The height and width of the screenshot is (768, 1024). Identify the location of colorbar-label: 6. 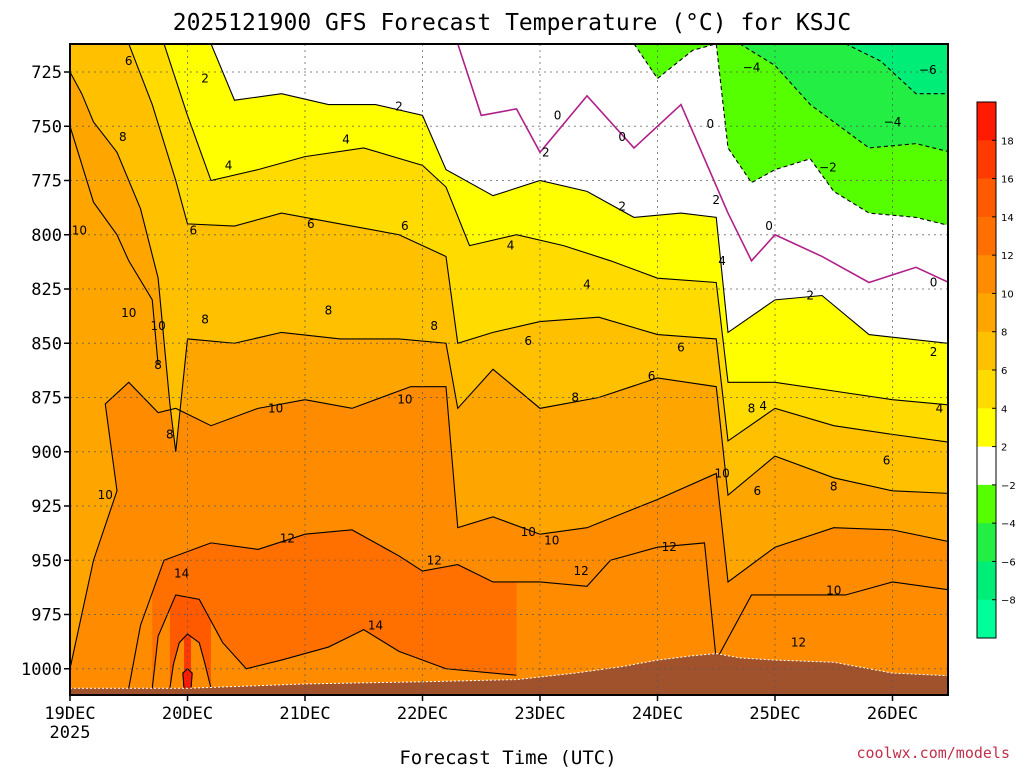
(1004, 371).